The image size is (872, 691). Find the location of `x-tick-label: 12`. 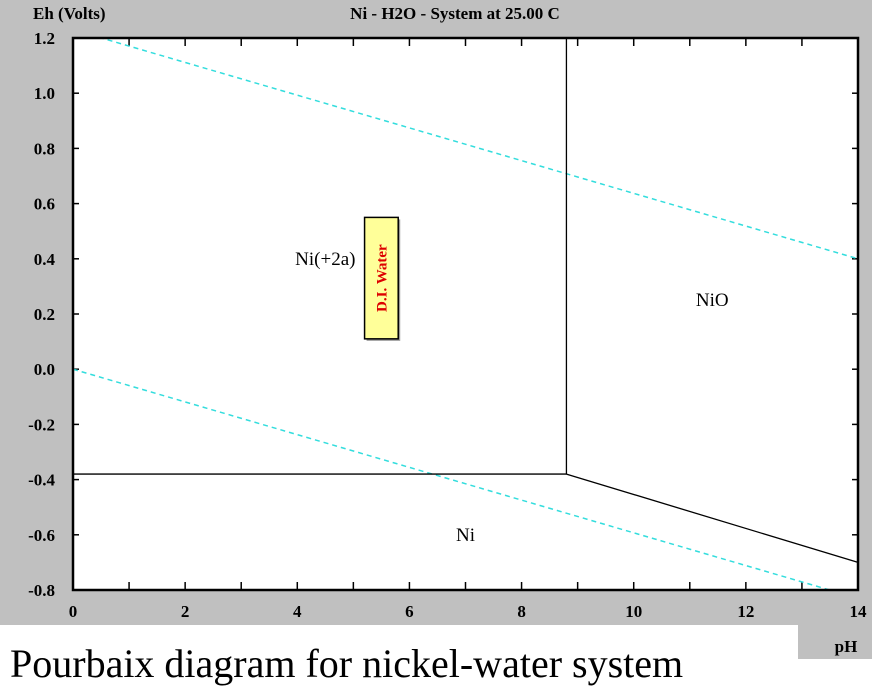

x-tick-label: 12 is located at coordinates (745, 611).